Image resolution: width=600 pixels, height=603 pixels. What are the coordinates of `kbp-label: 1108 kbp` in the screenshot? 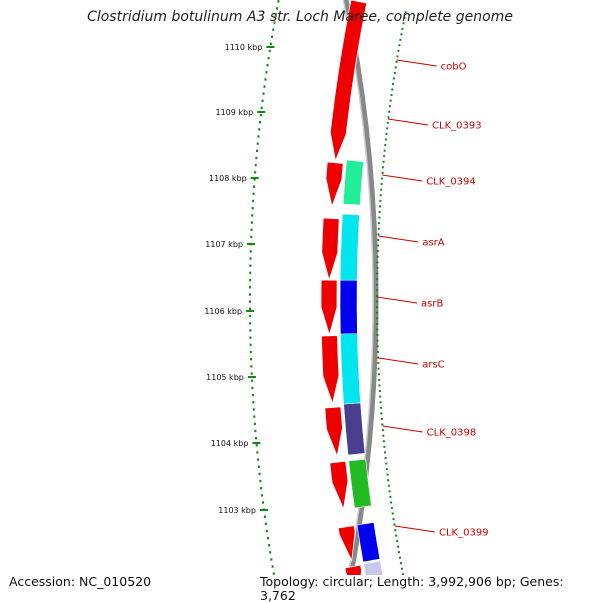 It's located at (228, 178).